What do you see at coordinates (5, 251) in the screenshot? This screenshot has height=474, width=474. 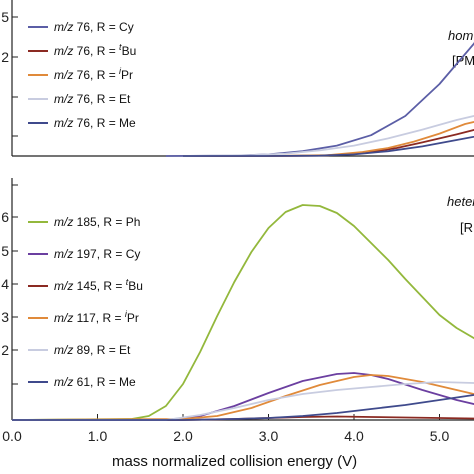 I see `bottom-y-tick-label: 5` at bounding box center [5, 251].